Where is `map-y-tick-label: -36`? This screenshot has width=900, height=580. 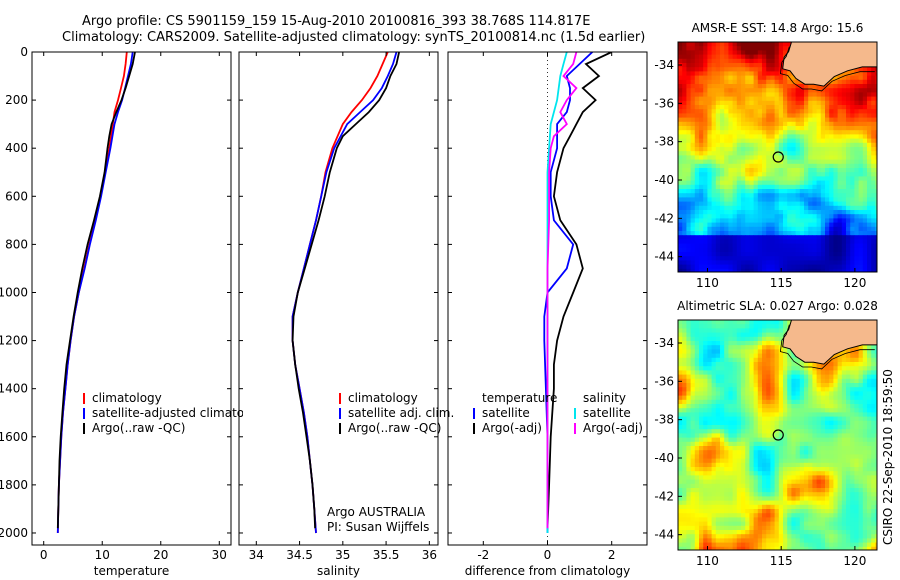
map-y-tick-label: -36 is located at coordinates (664, 103).